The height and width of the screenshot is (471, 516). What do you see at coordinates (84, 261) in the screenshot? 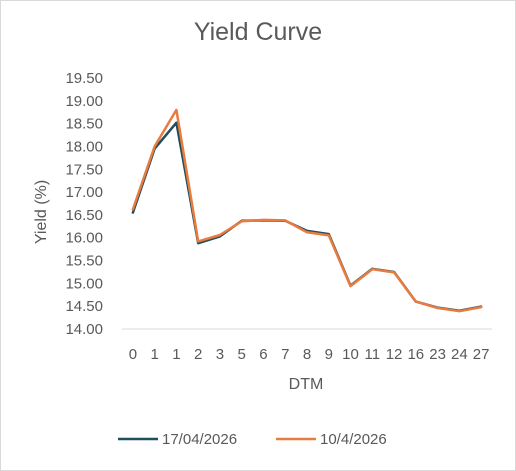
I see `y-tick-label: 15.50` at bounding box center [84, 261].